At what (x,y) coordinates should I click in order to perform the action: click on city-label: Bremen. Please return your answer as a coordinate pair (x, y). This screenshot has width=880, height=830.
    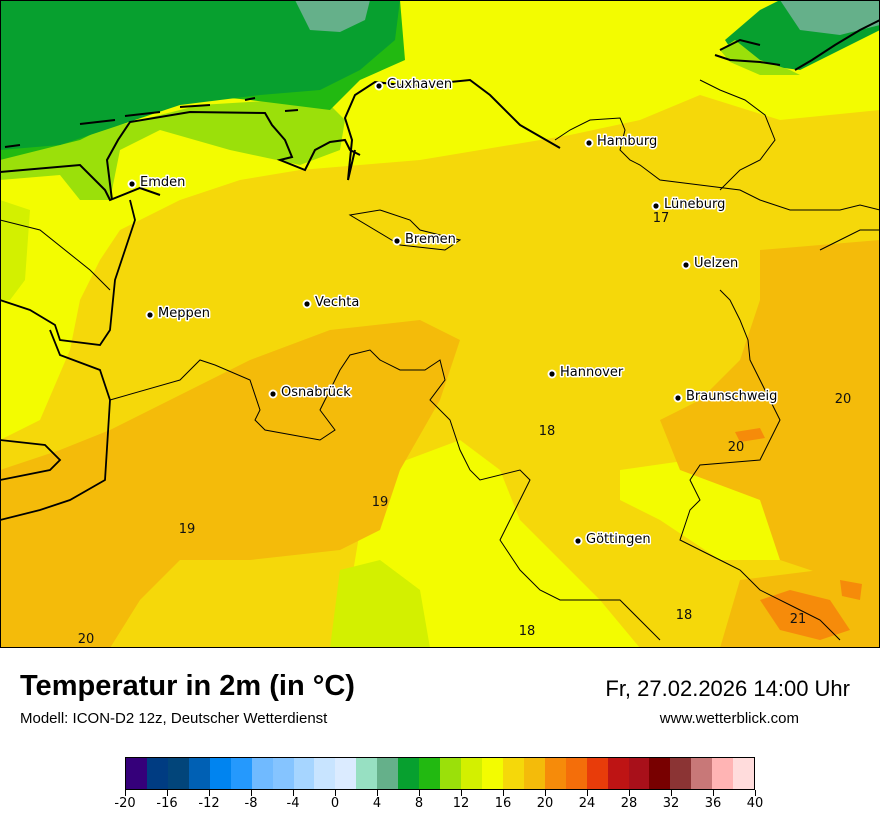
    Looking at the image, I should click on (430, 239).